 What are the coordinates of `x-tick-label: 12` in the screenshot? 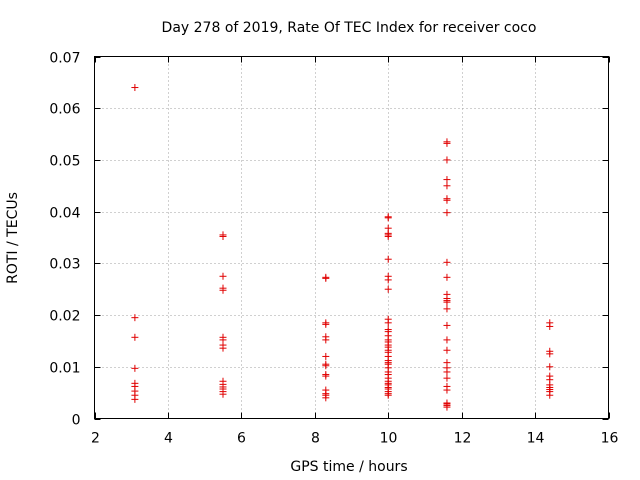 It's located at (463, 439).